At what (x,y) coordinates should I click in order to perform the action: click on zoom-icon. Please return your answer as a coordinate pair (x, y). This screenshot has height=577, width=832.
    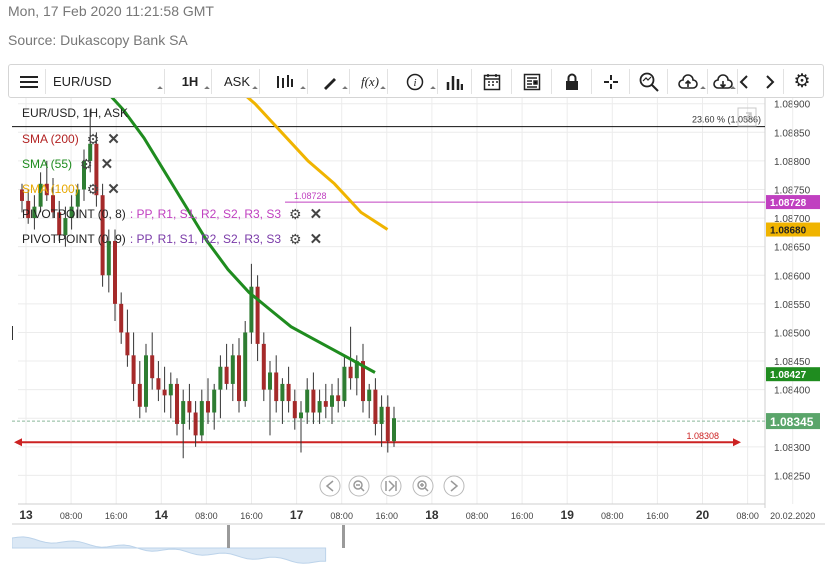
    Looking at the image, I should click on (649, 82).